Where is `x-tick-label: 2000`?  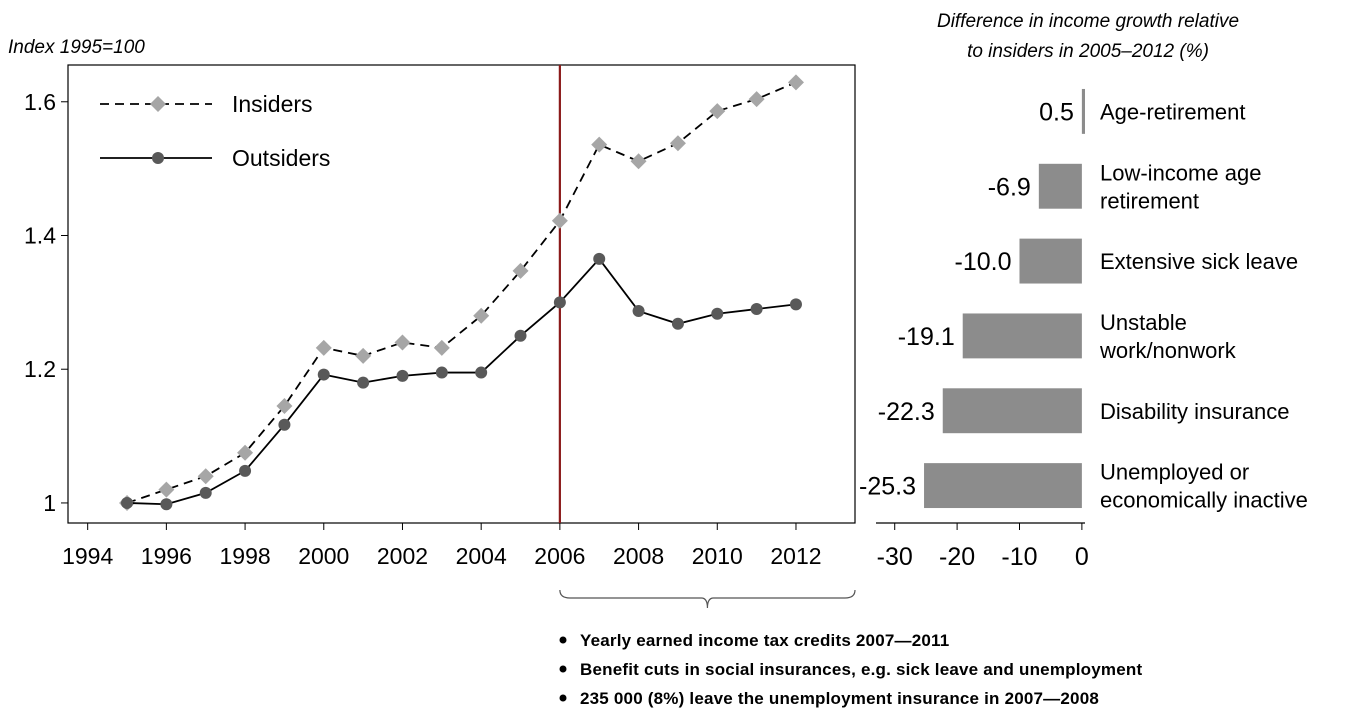 x-tick-label: 2000 is located at coordinates (323, 556).